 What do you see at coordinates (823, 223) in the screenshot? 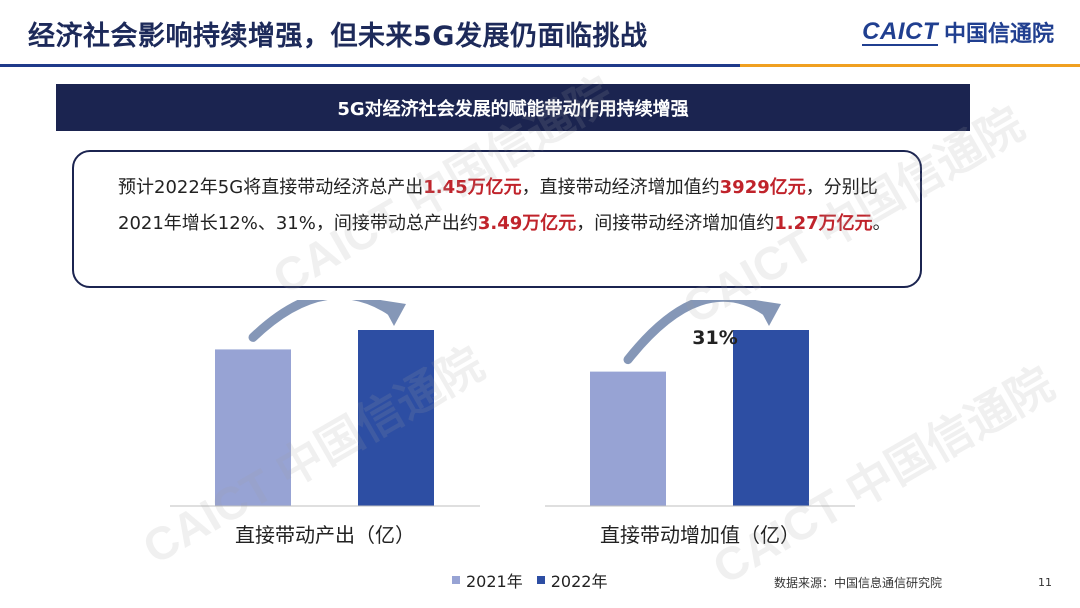
I see `summary-value-4: 1.27万亿元` at bounding box center [823, 223].